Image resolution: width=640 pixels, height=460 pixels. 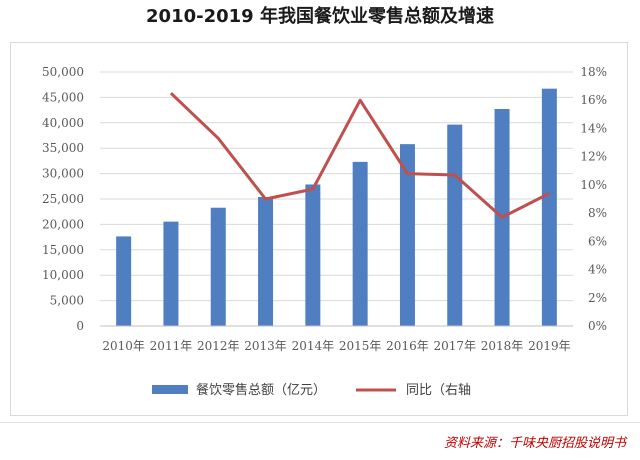 I want to click on x-tick-label: 2010年, so click(x=123, y=346).